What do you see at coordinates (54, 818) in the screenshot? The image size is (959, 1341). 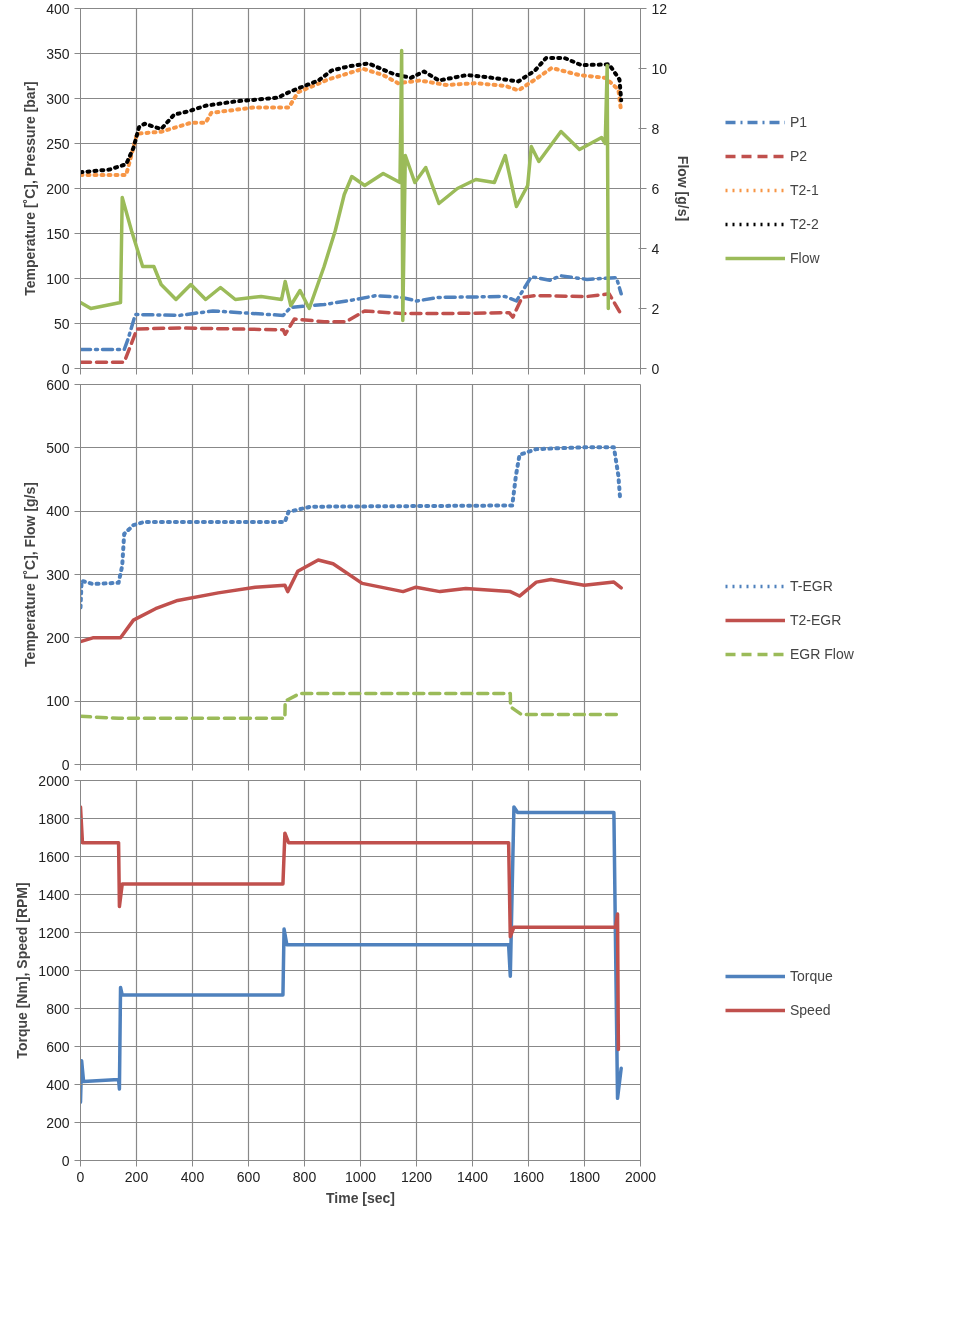 I see `y-tick-label: 1800` at bounding box center [54, 818].